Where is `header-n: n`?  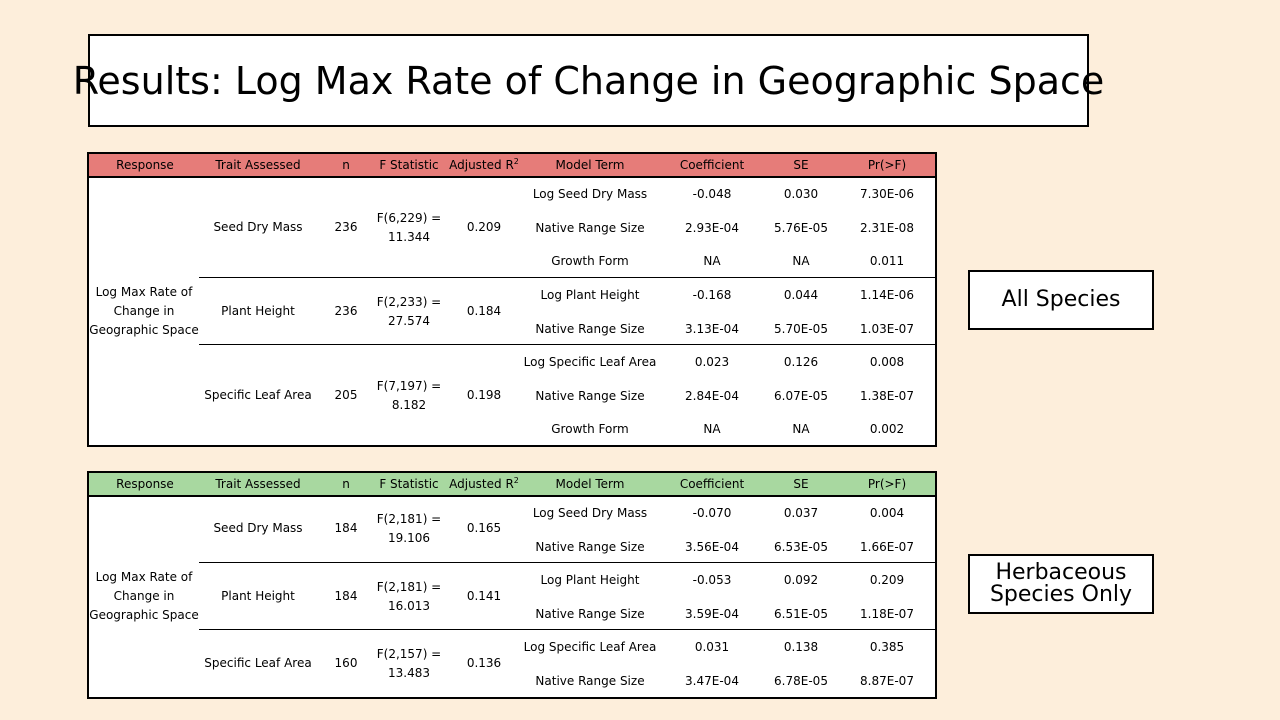 header-n: n is located at coordinates (346, 165).